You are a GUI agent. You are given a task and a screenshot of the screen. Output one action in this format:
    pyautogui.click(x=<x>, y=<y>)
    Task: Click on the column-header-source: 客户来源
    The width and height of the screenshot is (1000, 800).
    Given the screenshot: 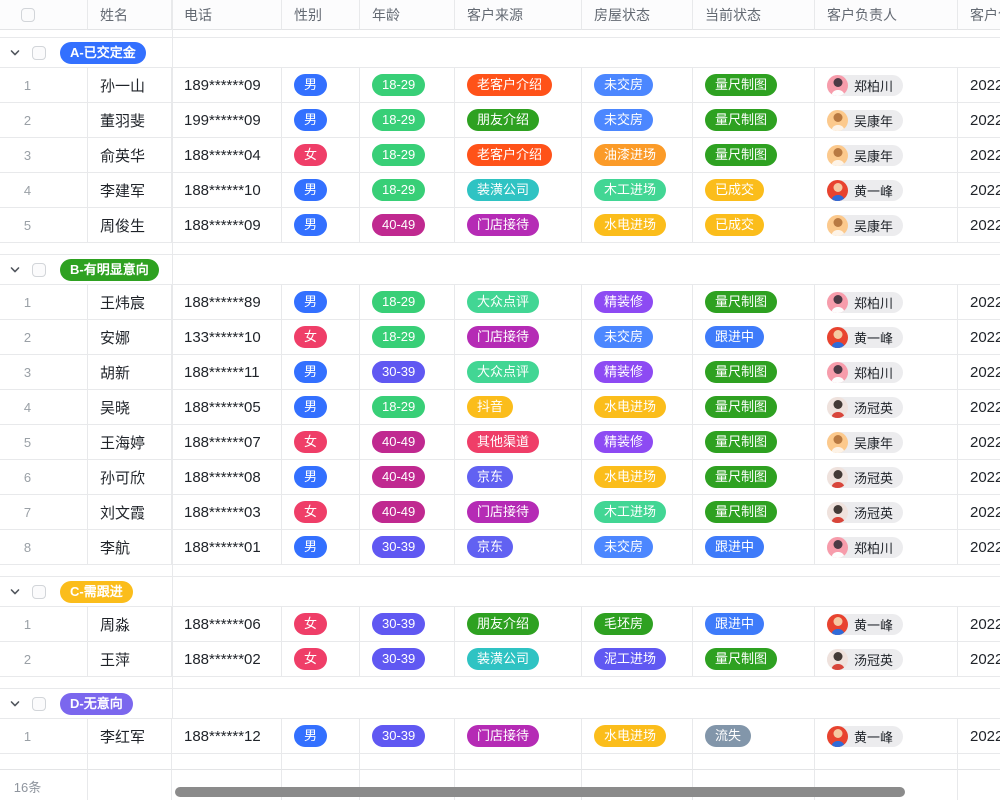 What is the action you would take?
    pyautogui.click(x=518, y=15)
    